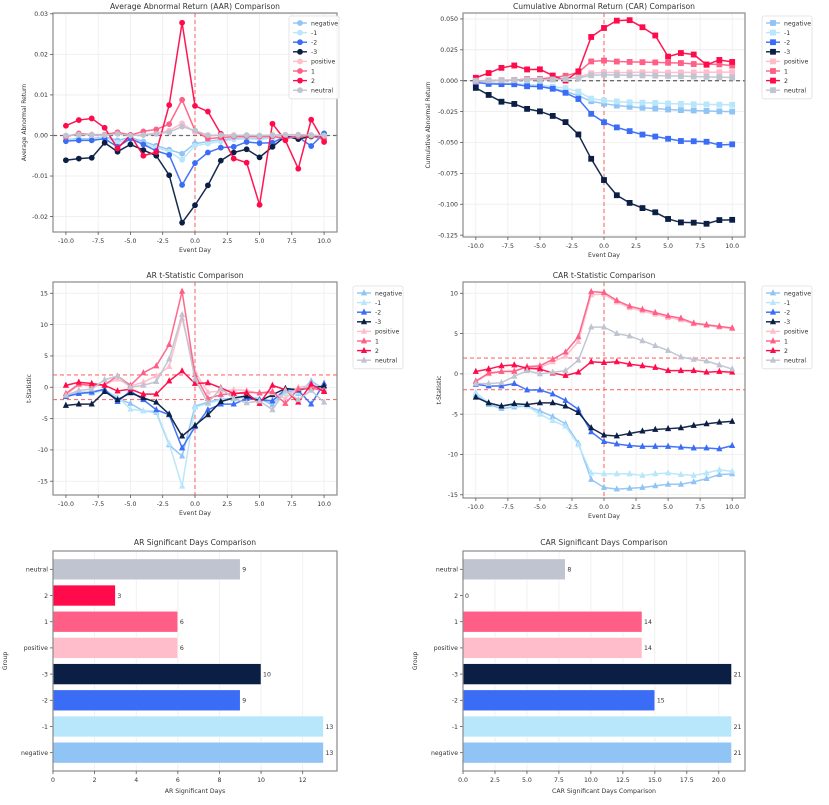  I want to click on x-tick-label: 7.5, so click(292, 504).